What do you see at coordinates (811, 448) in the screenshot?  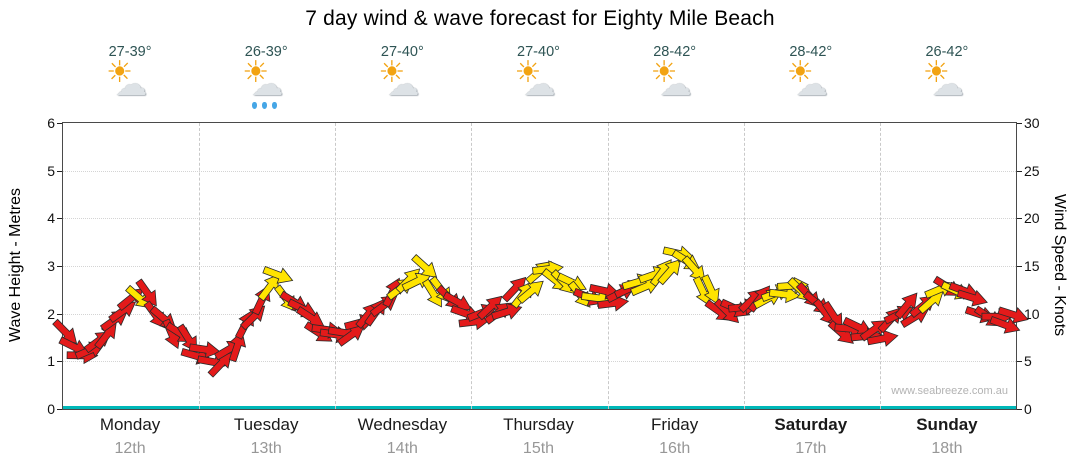 I see `x-axis-date-label: 17th` at bounding box center [811, 448].